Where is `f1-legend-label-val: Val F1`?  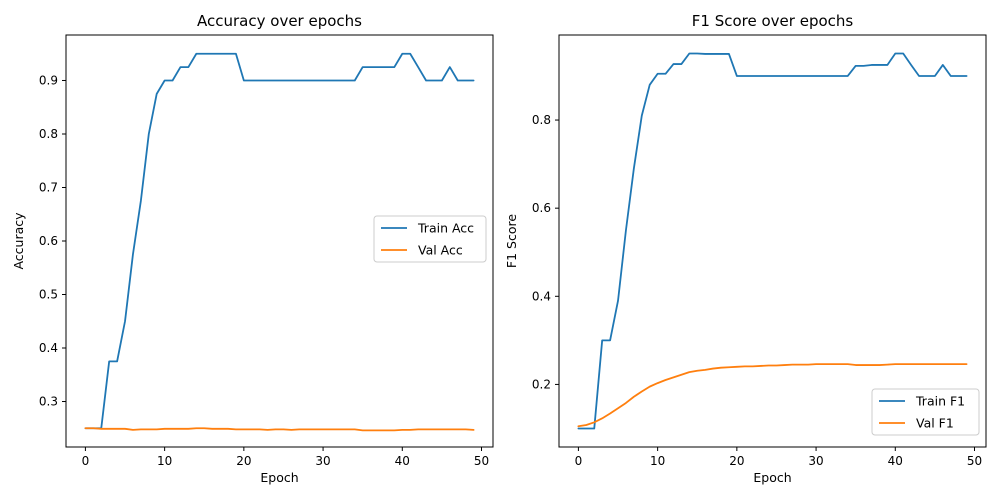 f1-legend-label-val: Val F1 is located at coordinates (935, 423).